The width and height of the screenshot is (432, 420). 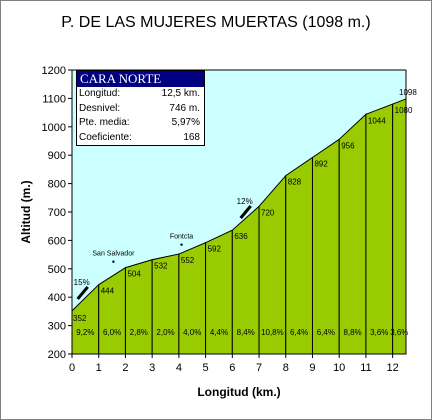 I want to click on info-row-elevation-gain: Desnivel: 746 m., so click(x=140, y=109).